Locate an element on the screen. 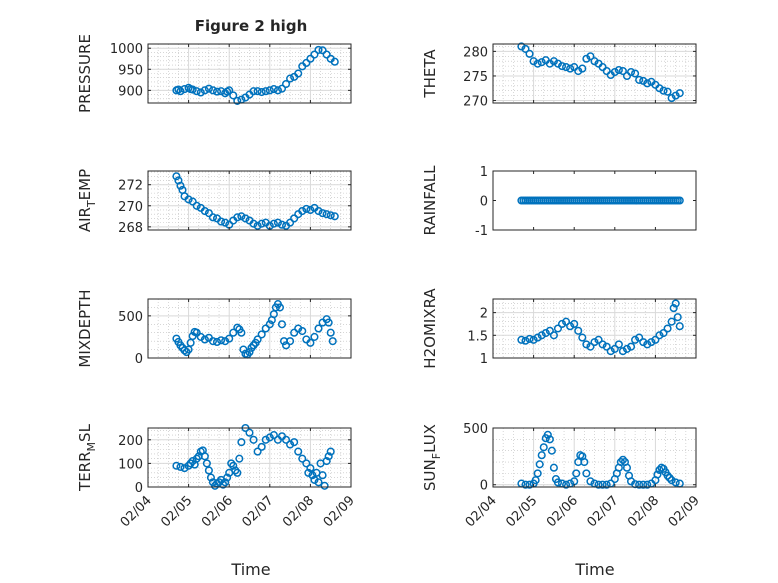  y-tick-label: 100 is located at coordinates (130, 464).